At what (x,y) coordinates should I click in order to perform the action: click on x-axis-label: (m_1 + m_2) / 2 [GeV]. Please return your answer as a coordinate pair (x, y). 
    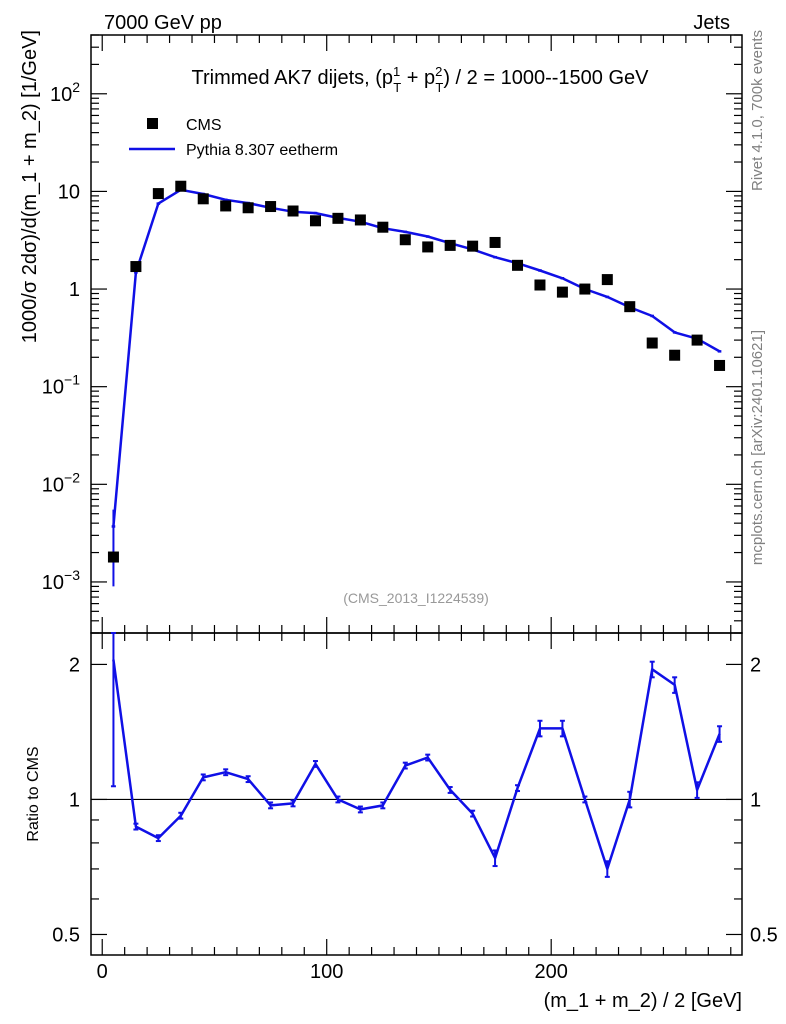
    Looking at the image, I should click on (643, 1001).